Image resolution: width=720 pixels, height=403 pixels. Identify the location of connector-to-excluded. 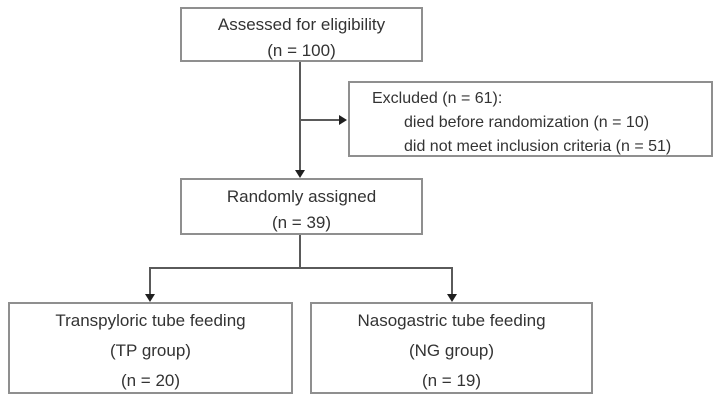
(319, 120).